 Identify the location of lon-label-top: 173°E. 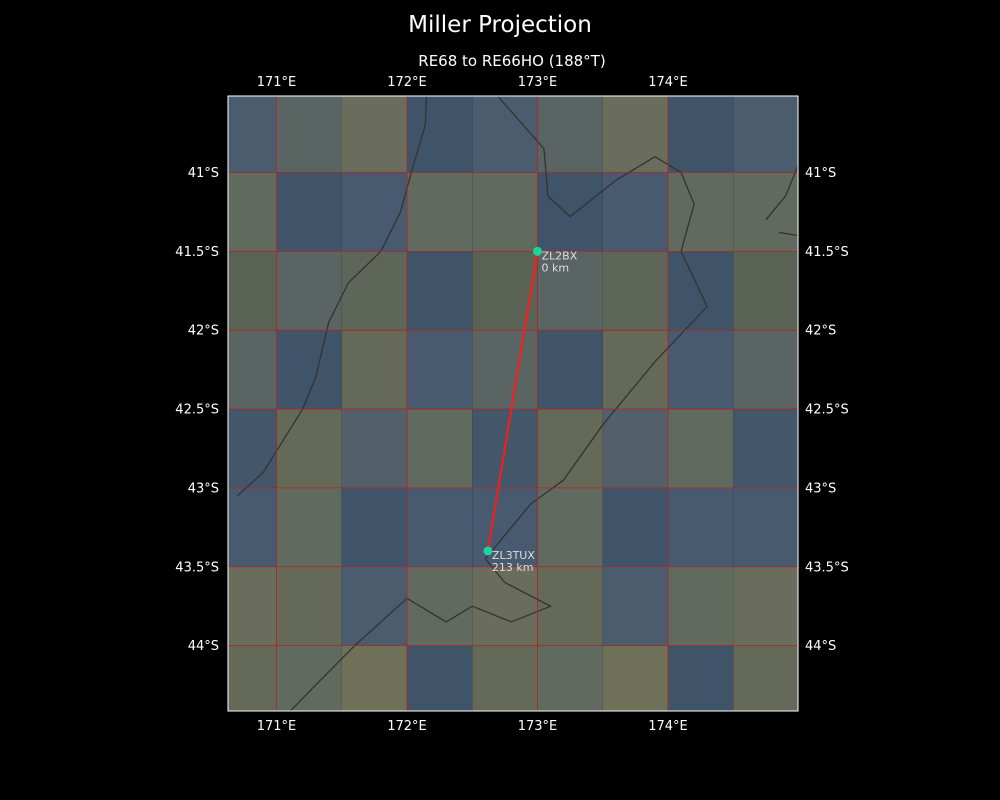
(538, 82).